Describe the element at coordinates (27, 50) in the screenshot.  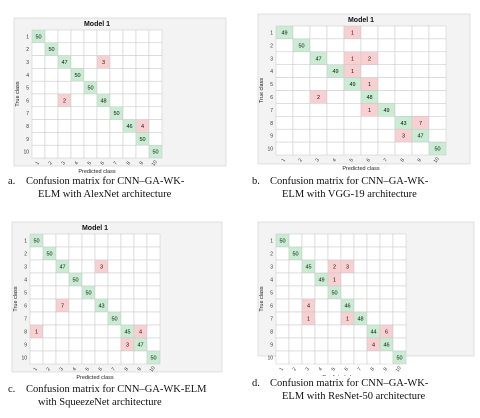
I see `y-tick-label: 2` at that location.